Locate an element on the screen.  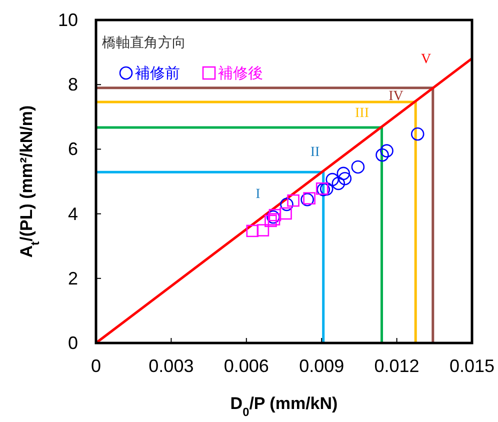
y-tick-label: 6 is located at coordinates (73, 149).